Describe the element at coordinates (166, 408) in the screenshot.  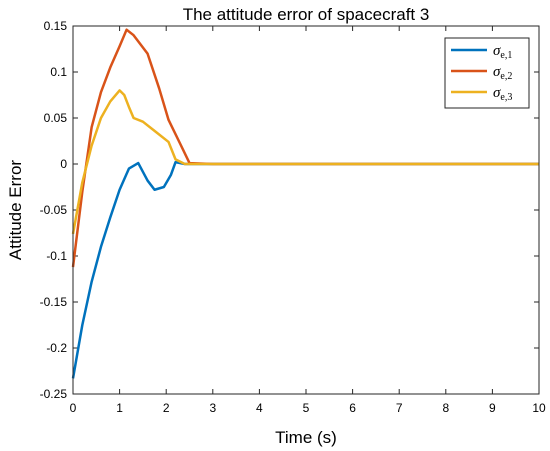
I see `x-tick-label: 2` at that location.